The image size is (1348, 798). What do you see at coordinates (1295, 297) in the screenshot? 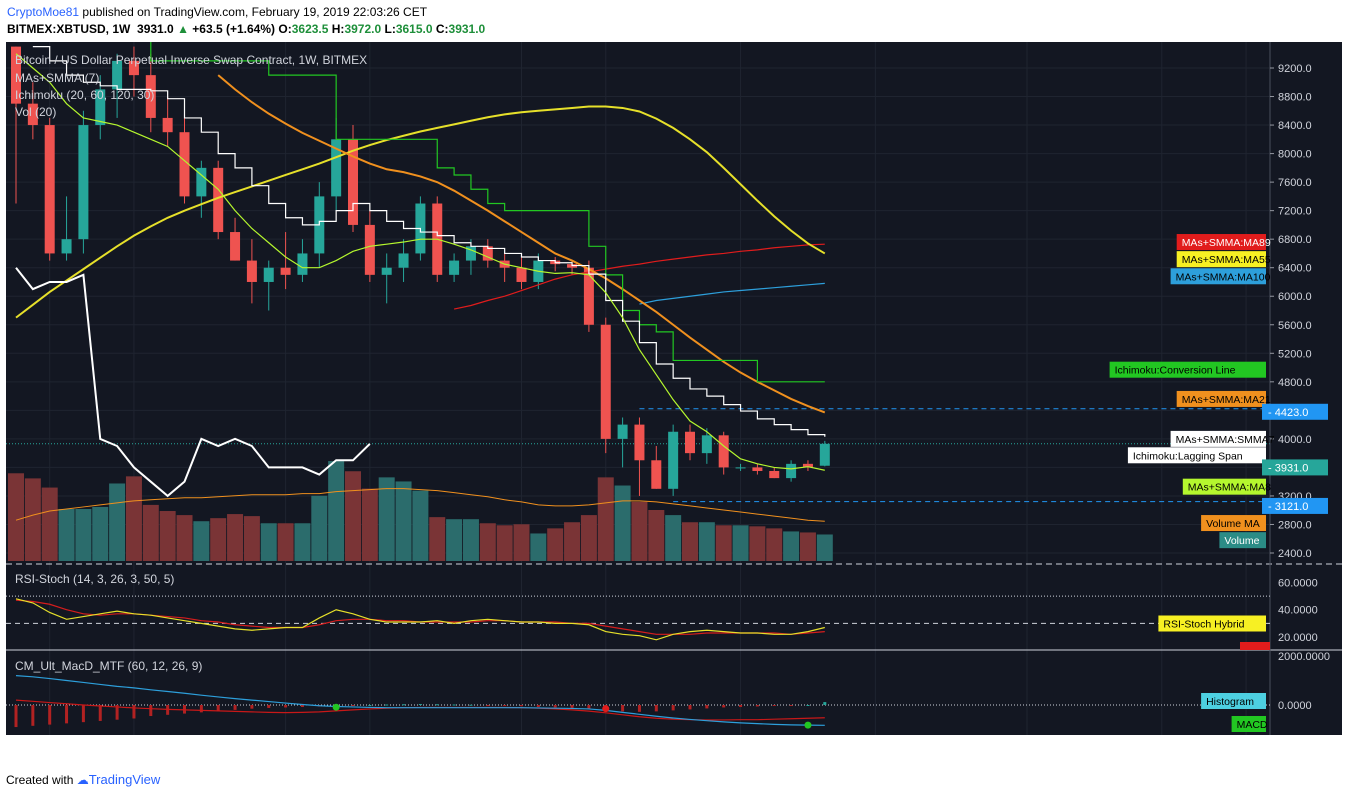
I see `y-tick-label: 6000.0` at bounding box center [1295, 297].